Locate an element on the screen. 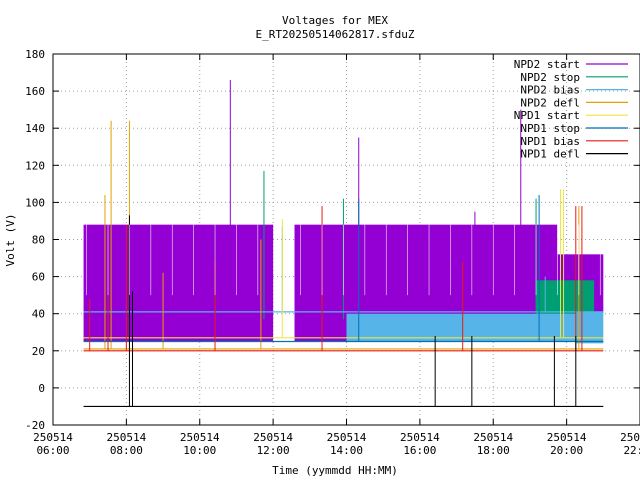 The width and height of the screenshot is (640, 480). x-tick-time: 12:00 is located at coordinates (273, 450).